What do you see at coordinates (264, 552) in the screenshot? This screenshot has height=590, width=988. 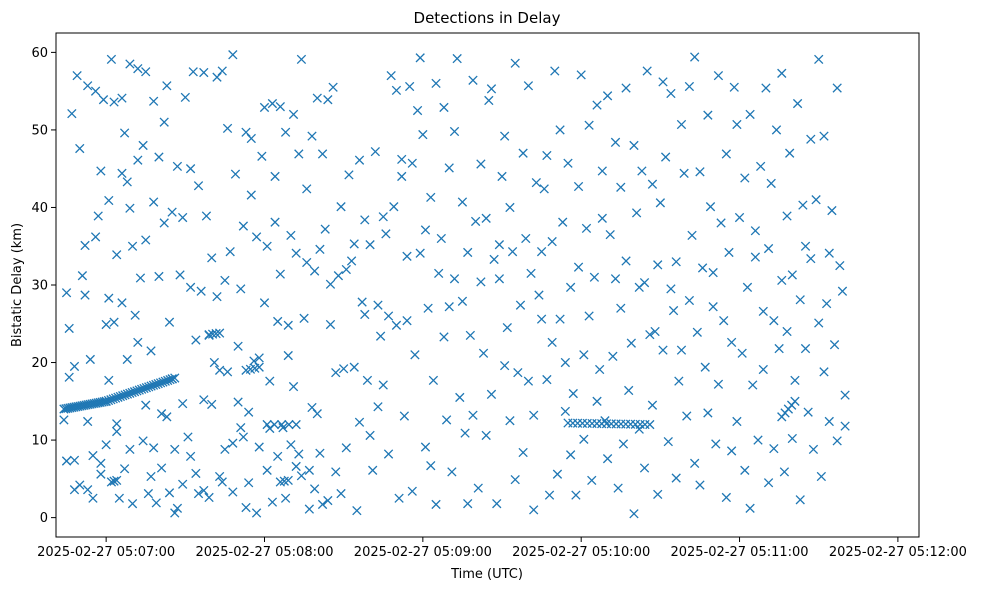 I see `x-tick-label: 2025-02-27 05:08:00` at bounding box center [264, 552].